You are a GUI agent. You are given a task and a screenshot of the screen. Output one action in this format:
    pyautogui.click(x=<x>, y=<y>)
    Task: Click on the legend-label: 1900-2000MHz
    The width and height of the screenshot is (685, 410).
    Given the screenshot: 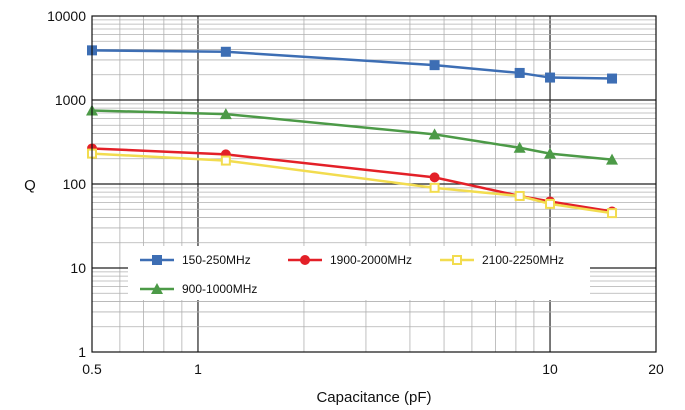 What is the action you would take?
    pyautogui.click(x=371, y=260)
    